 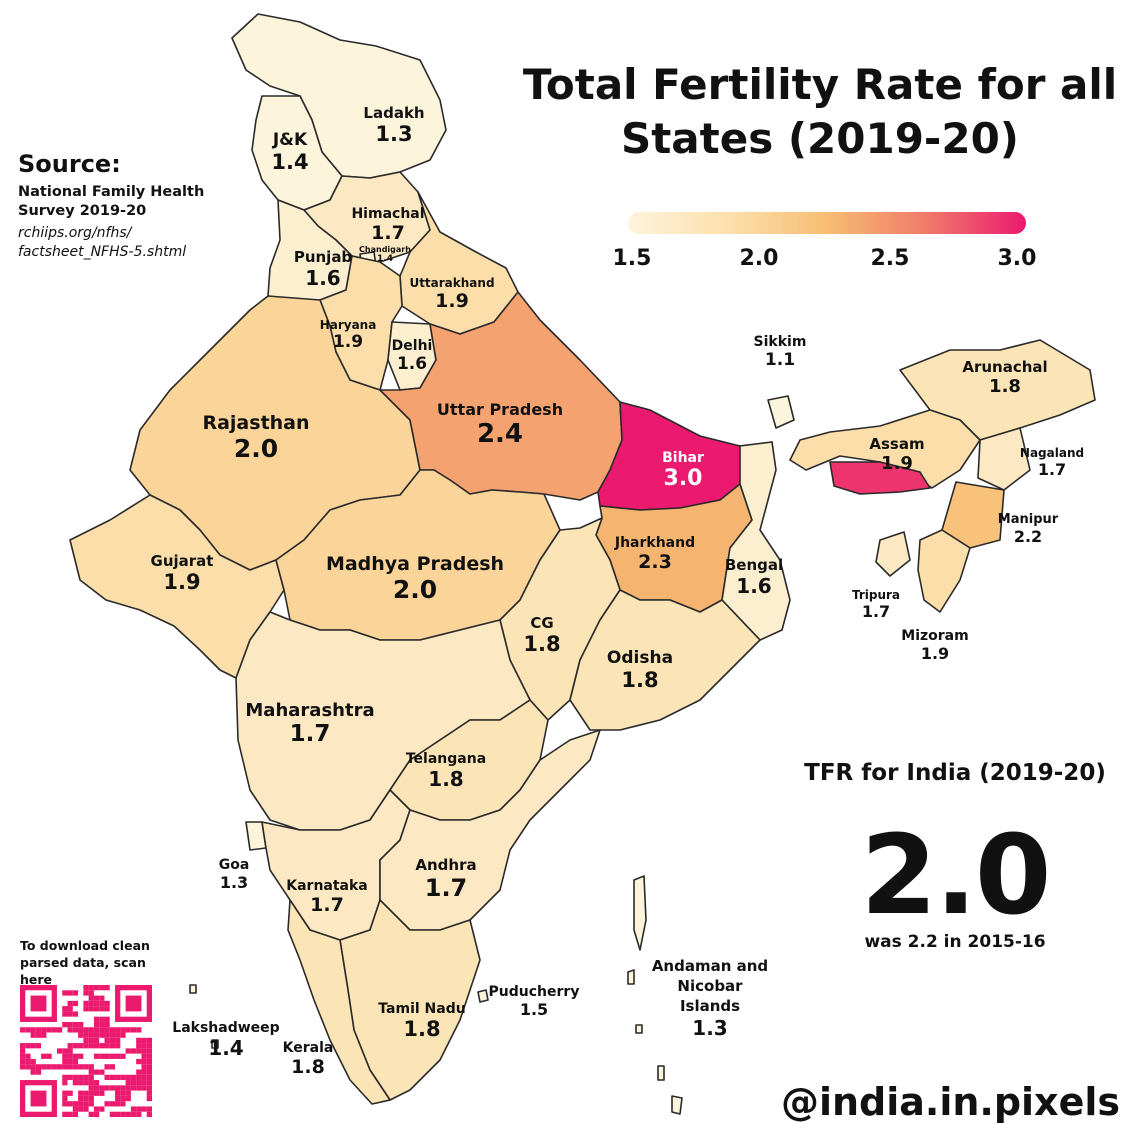 I want to click on region-name: Andaman and Nicobar Islands, so click(x=710, y=986).